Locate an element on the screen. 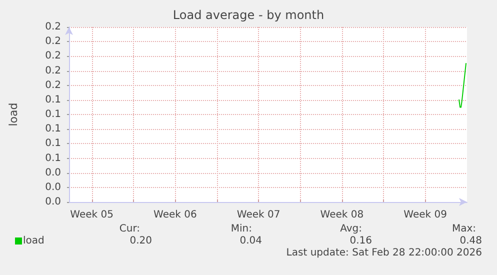 The height and width of the screenshot is (275, 497). y-axis-title: load is located at coordinates (13, 114).